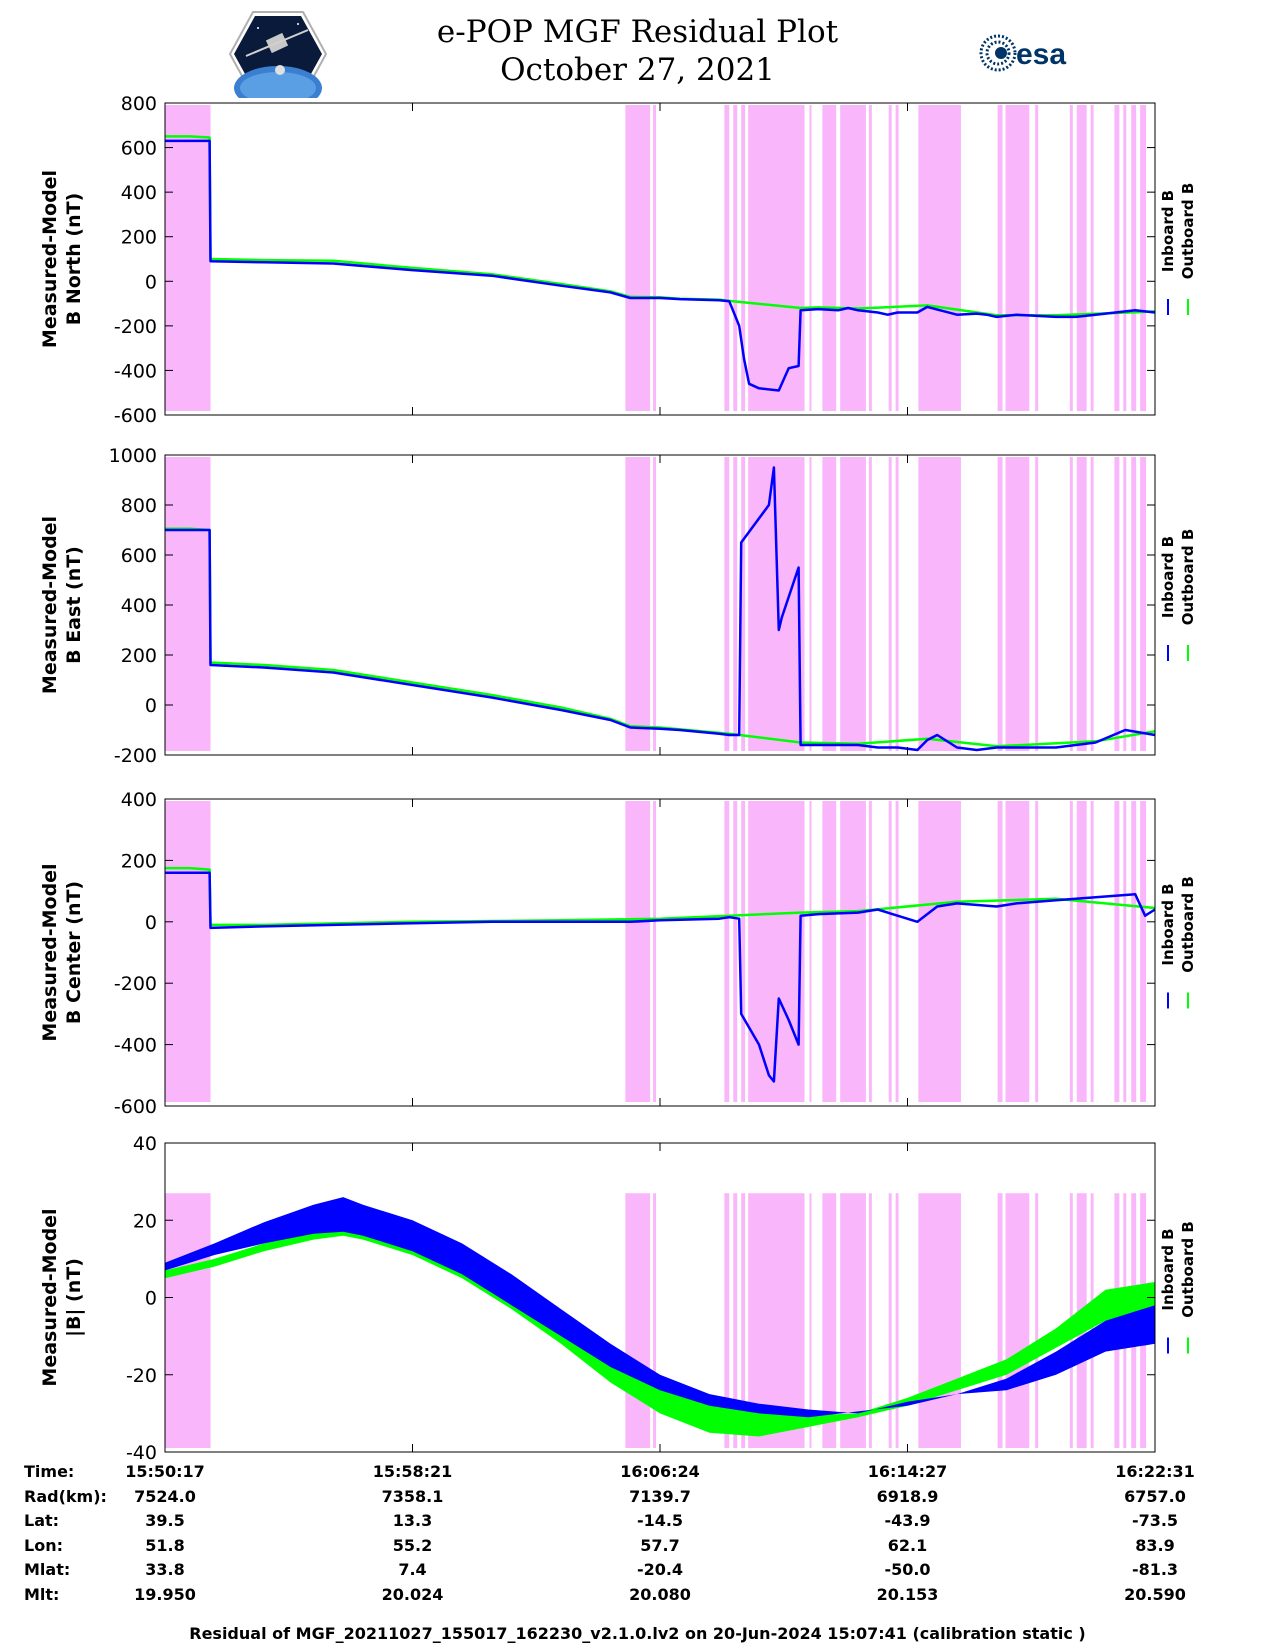  I want to click on ephemeris-value: 83.9, so click(1155, 1545).